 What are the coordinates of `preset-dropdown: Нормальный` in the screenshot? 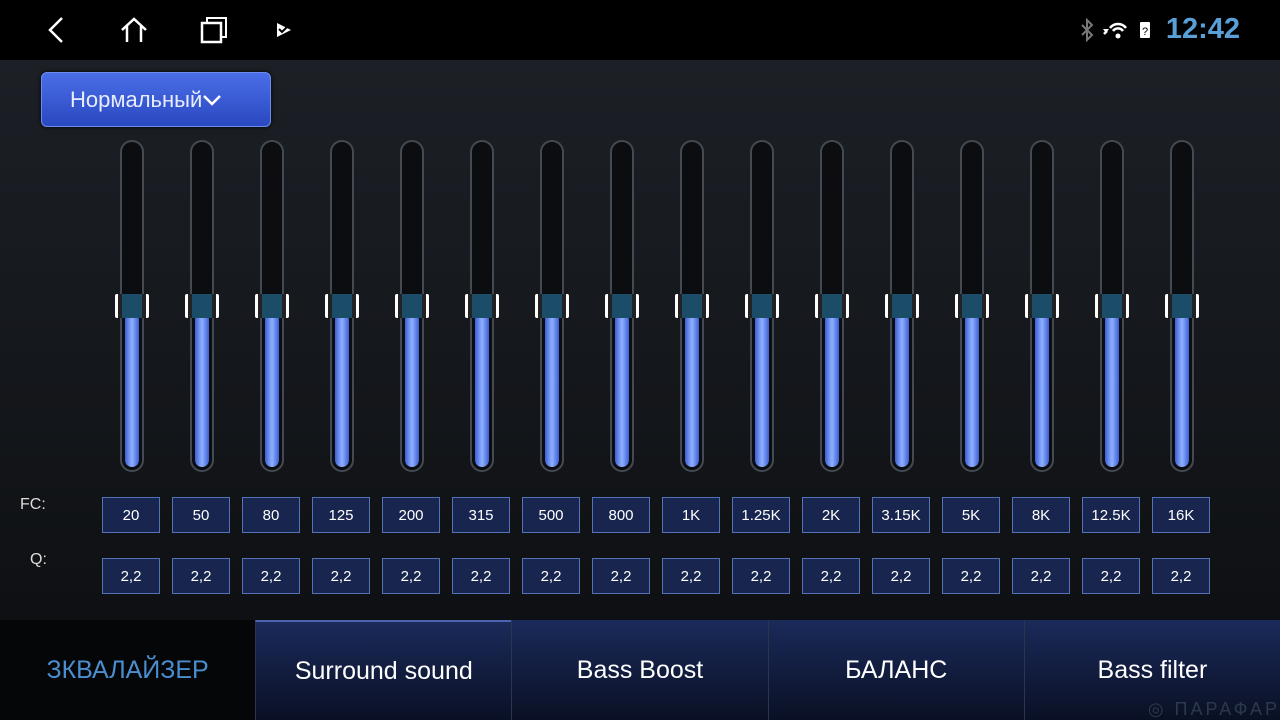 It's located at (156, 99).